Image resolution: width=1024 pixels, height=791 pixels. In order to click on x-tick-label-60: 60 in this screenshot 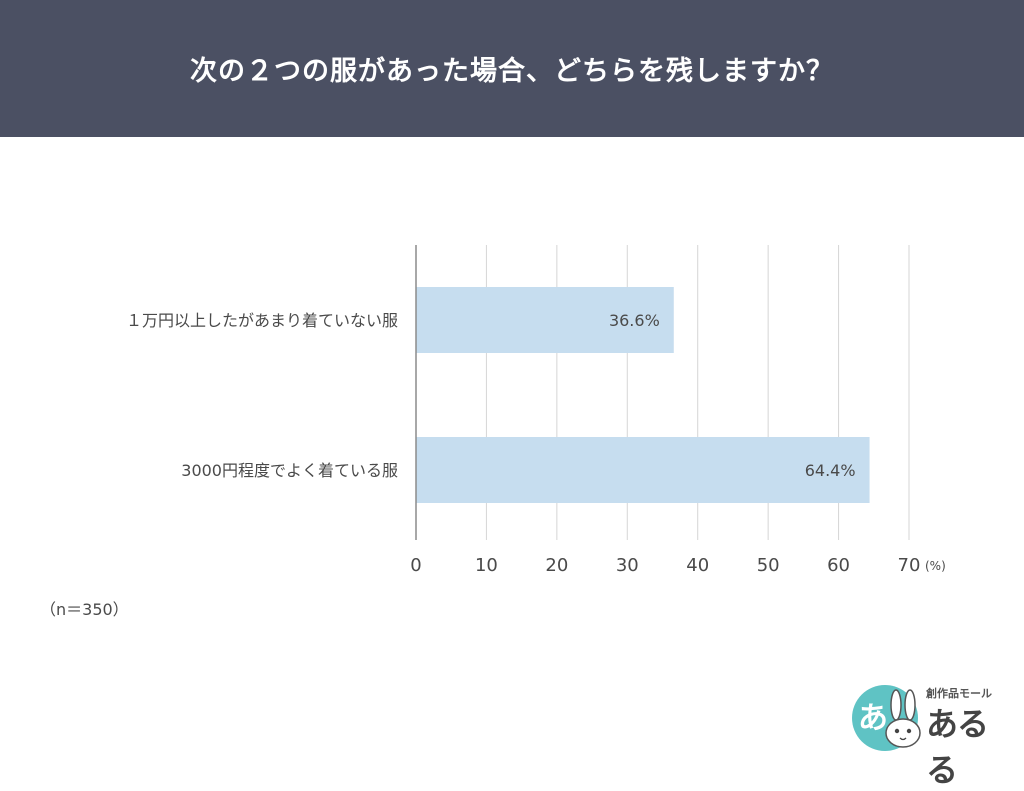, I will do `click(838, 565)`.